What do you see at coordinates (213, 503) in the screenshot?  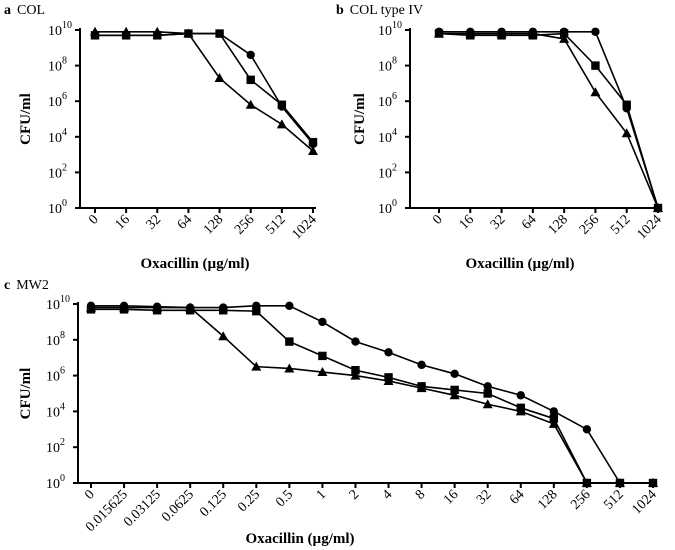 I see `x-tick-label: 0.125` at bounding box center [213, 503].